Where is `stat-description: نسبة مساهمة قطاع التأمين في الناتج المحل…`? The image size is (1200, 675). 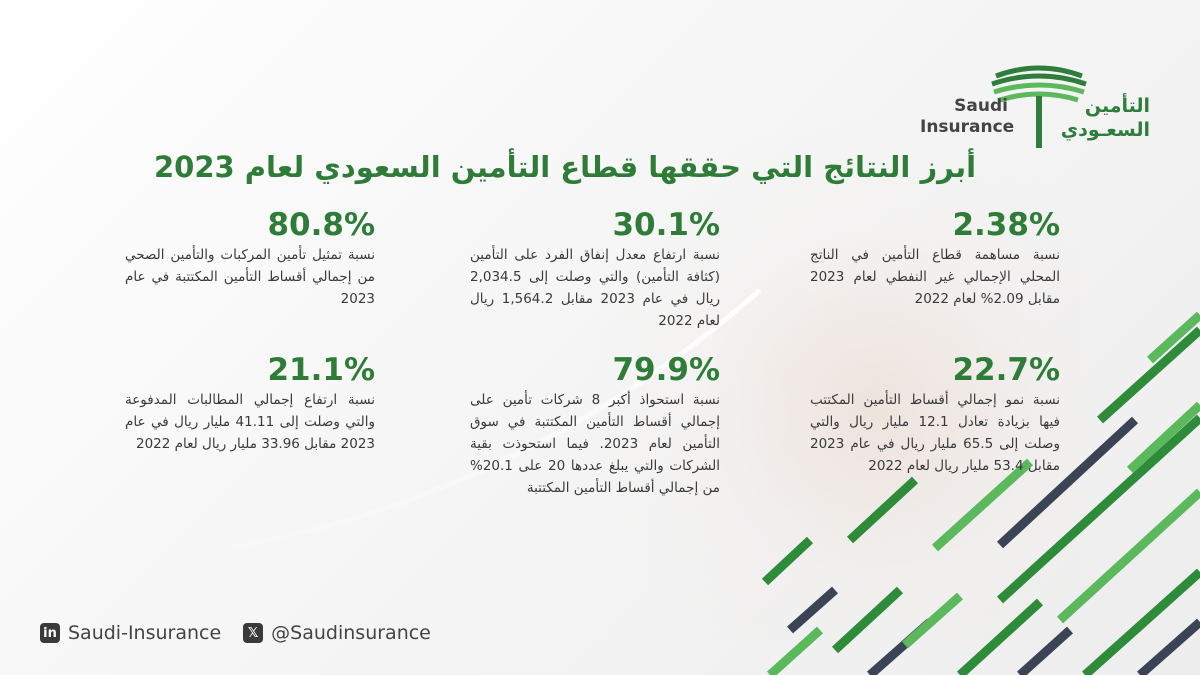 stat-description: نسبة مساهمة قطاع التأمين في الناتج المحل… is located at coordinates (935, 277).